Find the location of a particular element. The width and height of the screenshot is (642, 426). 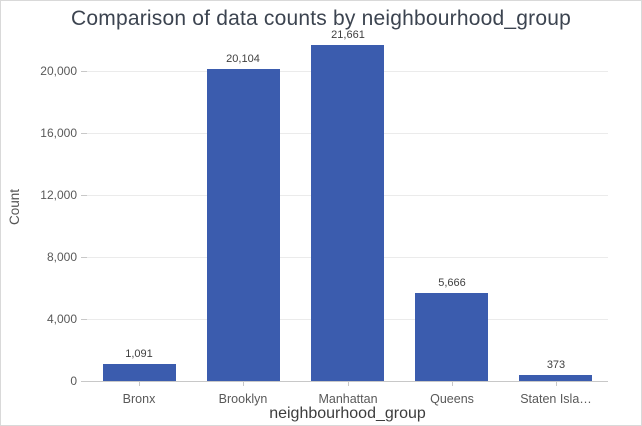

y-tick-label: 20,000 is located at coordinates (58, 71).